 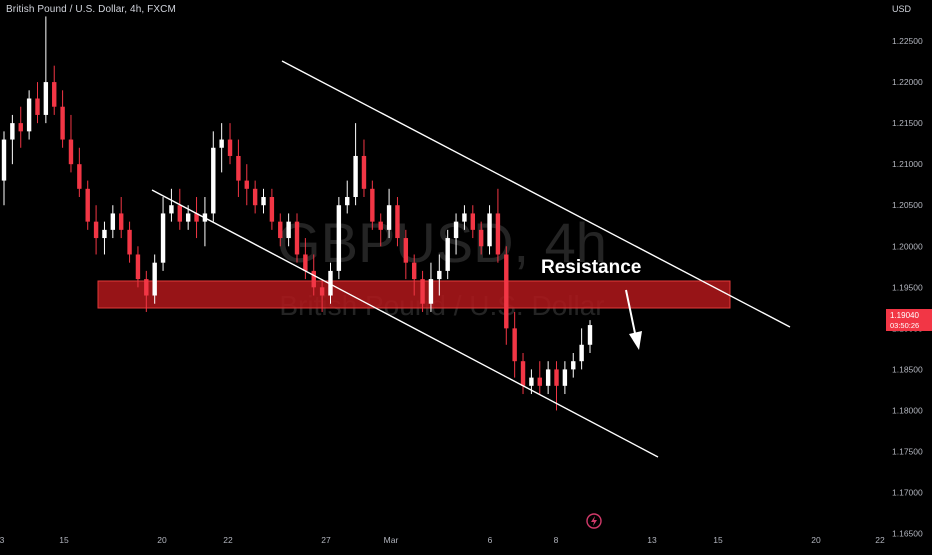 I want to click on resistance-label: Resistance, so click(x=591, y=267).